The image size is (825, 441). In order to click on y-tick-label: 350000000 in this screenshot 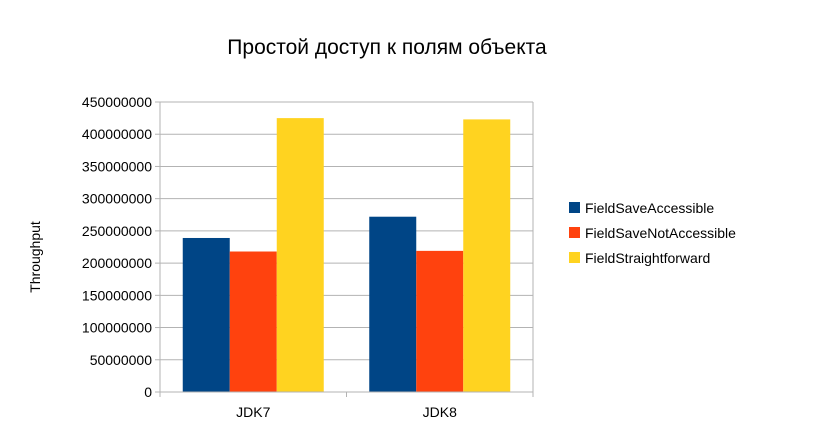, I will do `click(117, 166)`.